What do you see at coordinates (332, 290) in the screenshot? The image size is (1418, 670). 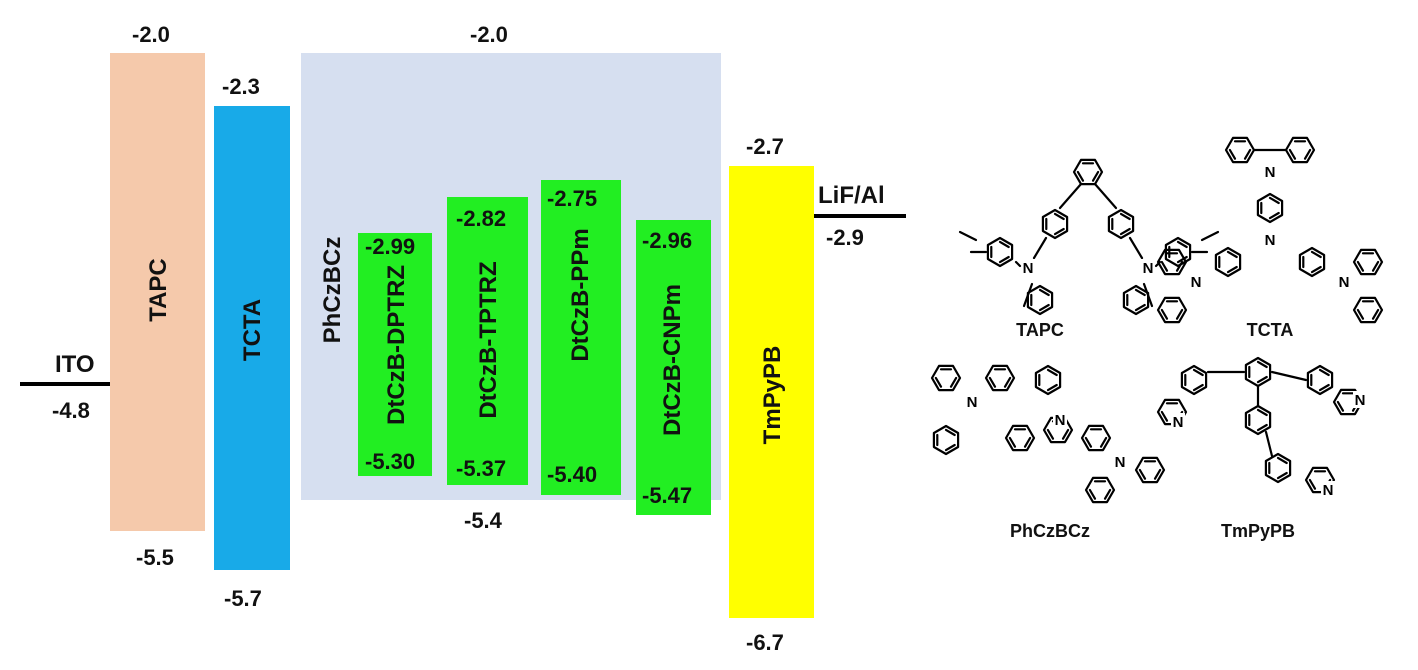 I see `host-label: PhCzBCz` at bounding box center [332, 290].